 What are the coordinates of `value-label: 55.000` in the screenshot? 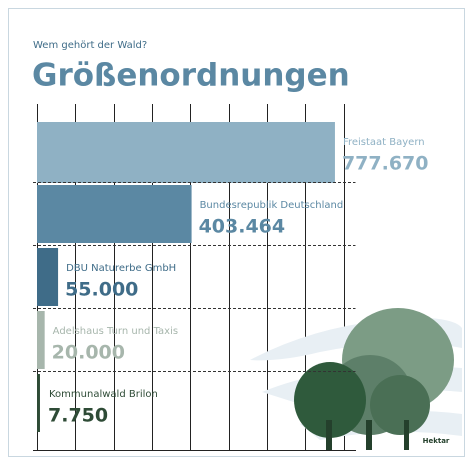 It's located at (101, 290).